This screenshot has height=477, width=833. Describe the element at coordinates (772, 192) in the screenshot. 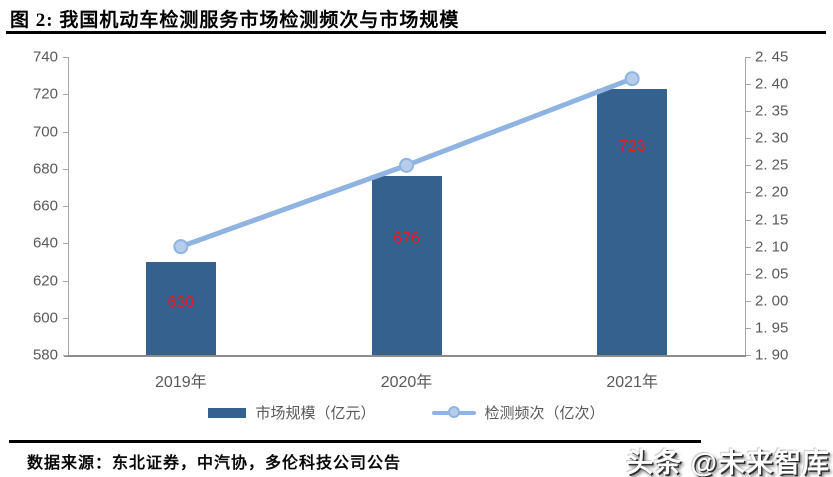

I see `right-axis-tick-label: 2. 20` at that location.